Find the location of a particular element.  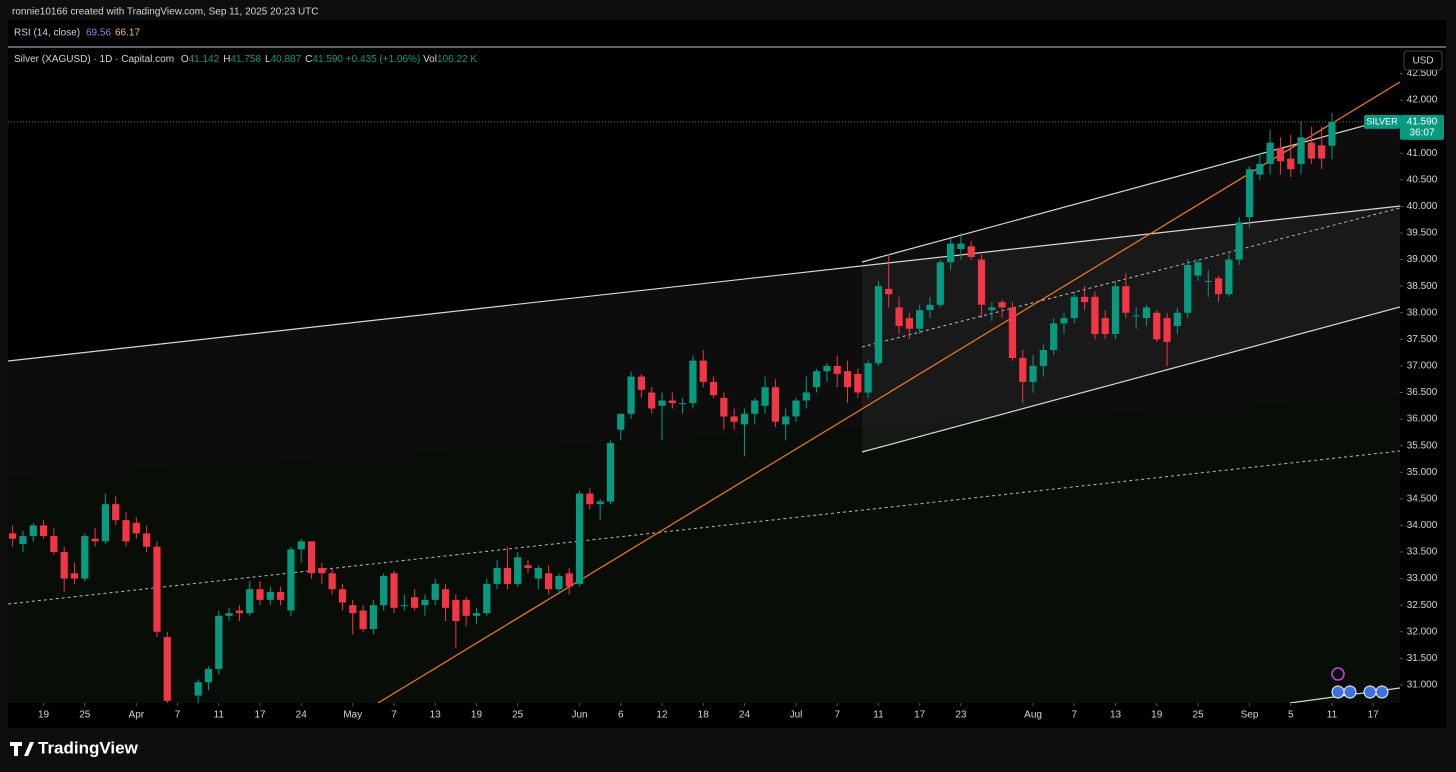

y-tick-label: 35.000 is located at coordinates (1422, 472).